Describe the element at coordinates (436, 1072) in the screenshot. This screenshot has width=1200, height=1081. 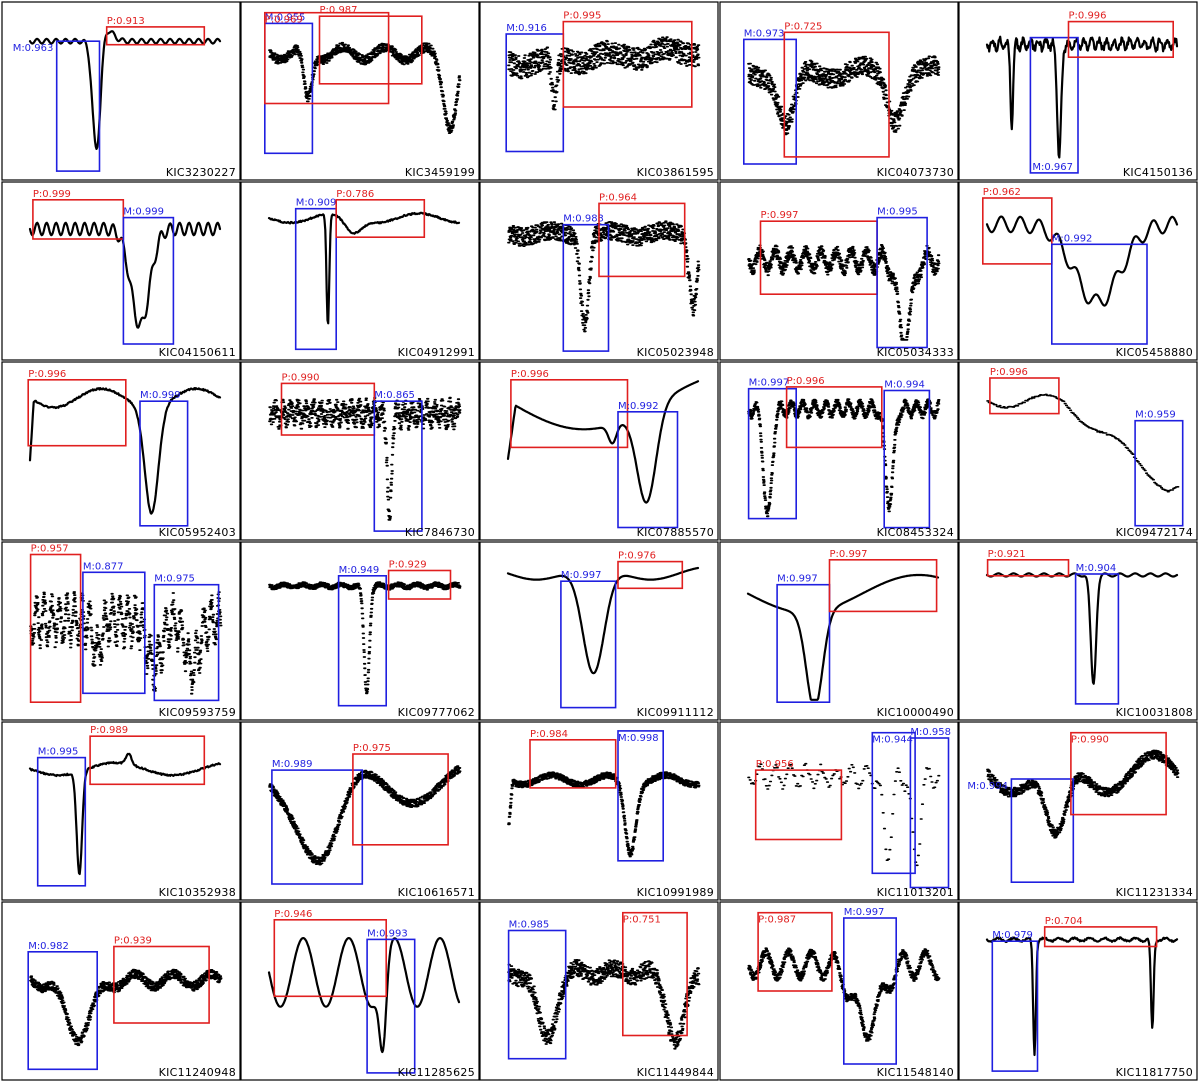
I see `kic-id-label: KIC11285625` at that location.